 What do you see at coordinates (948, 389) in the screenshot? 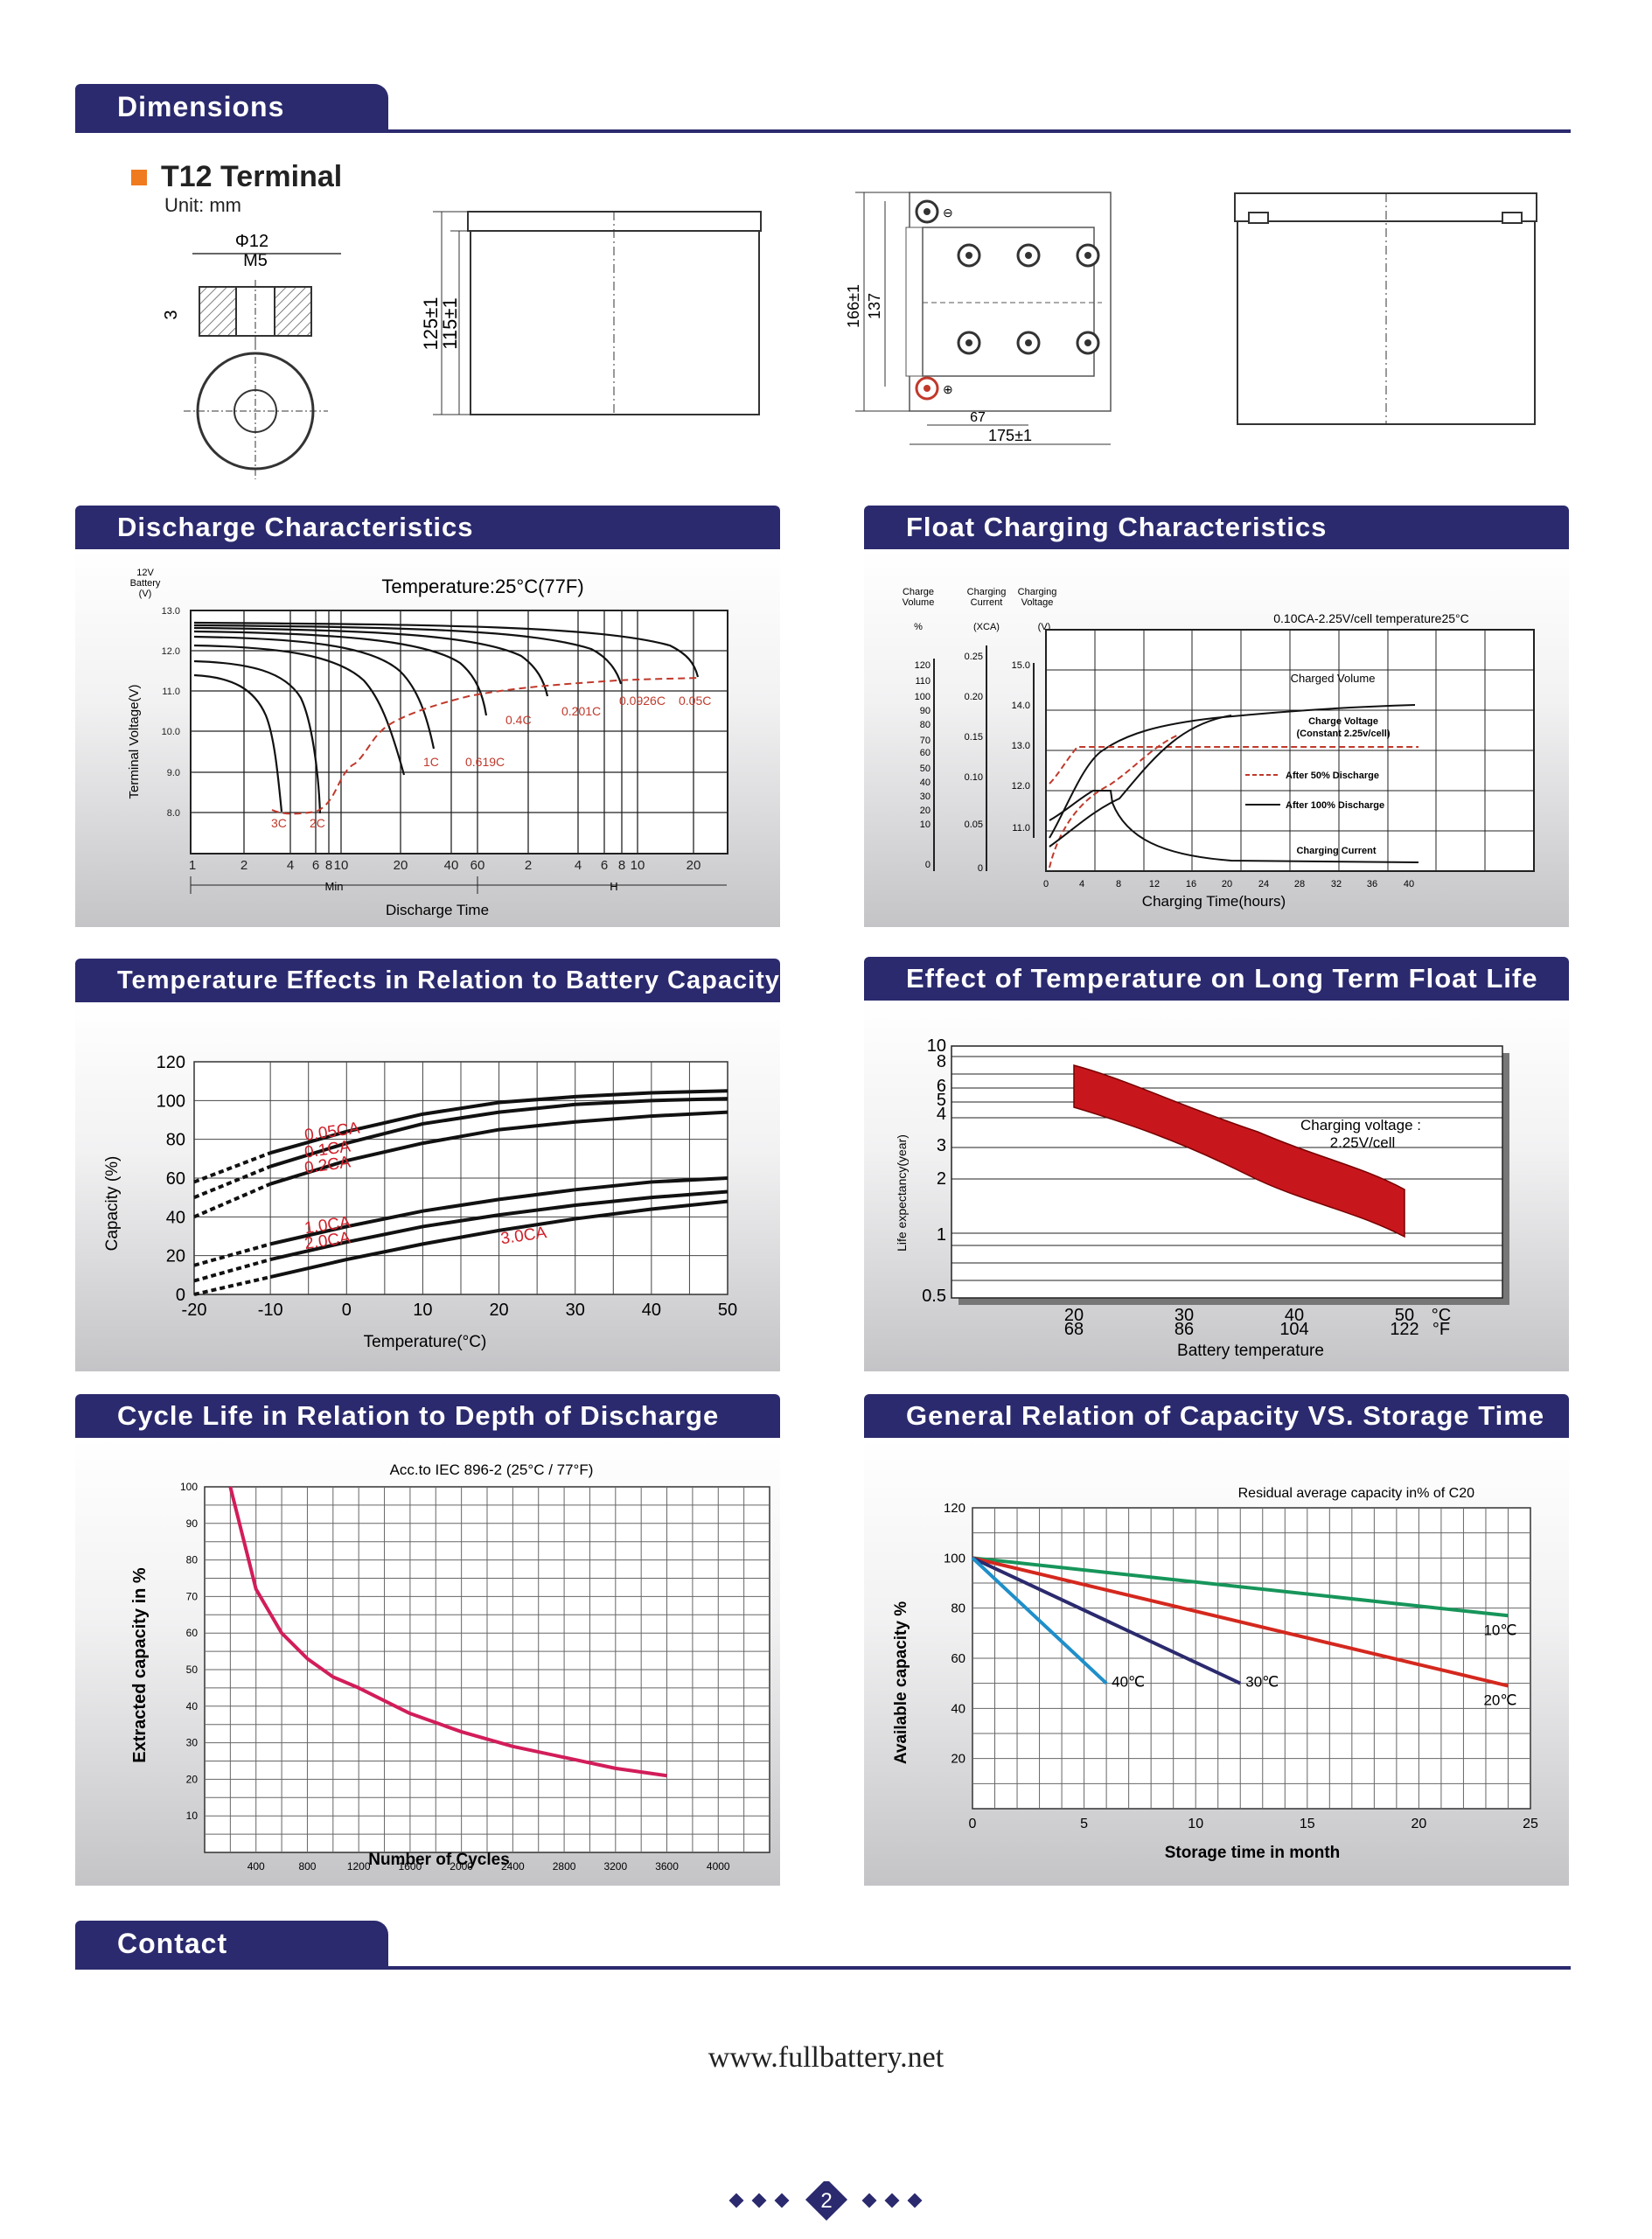
I see `pos-terminal-label: ⊕` at bounding box center [948, 389].